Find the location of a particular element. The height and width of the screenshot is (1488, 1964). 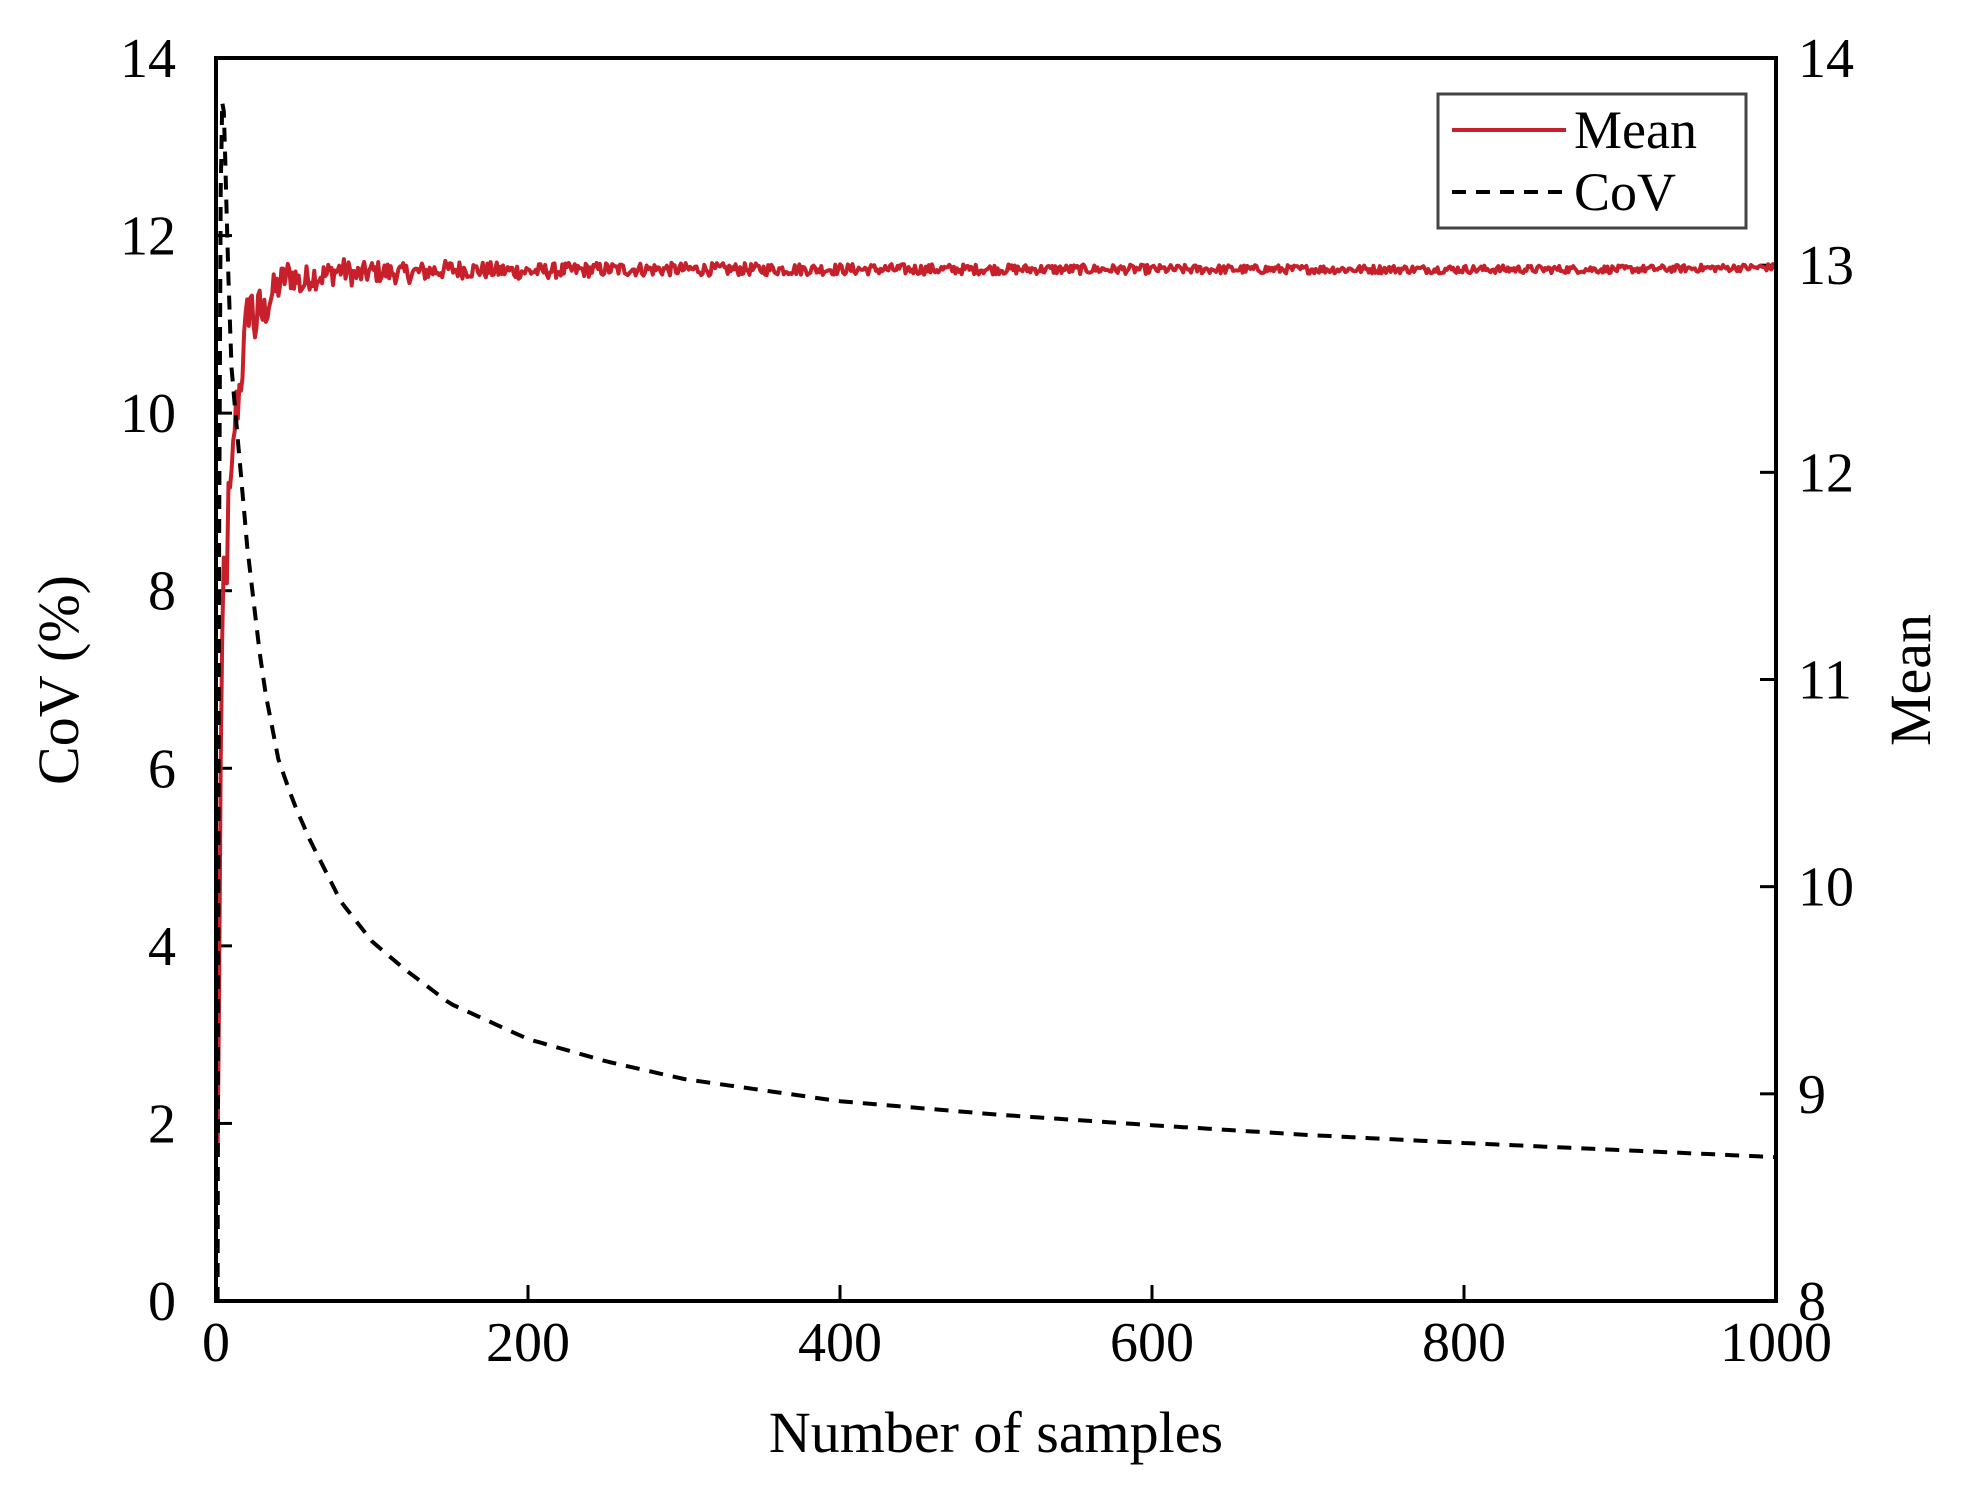

x-axis-title: Number of samples is located at coordinates (996, 1432).